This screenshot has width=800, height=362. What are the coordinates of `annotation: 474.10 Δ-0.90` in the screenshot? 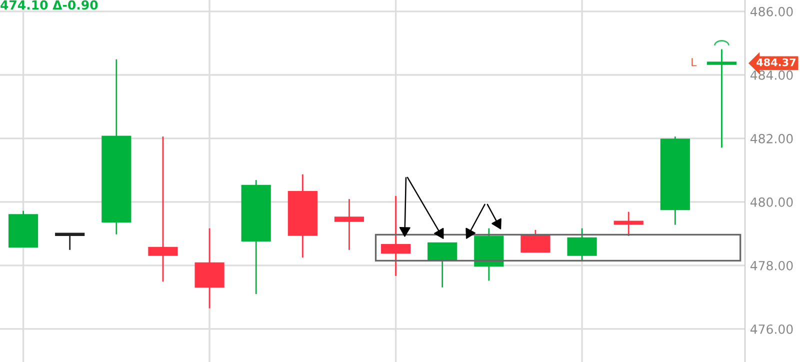 It's located at (49, 5).